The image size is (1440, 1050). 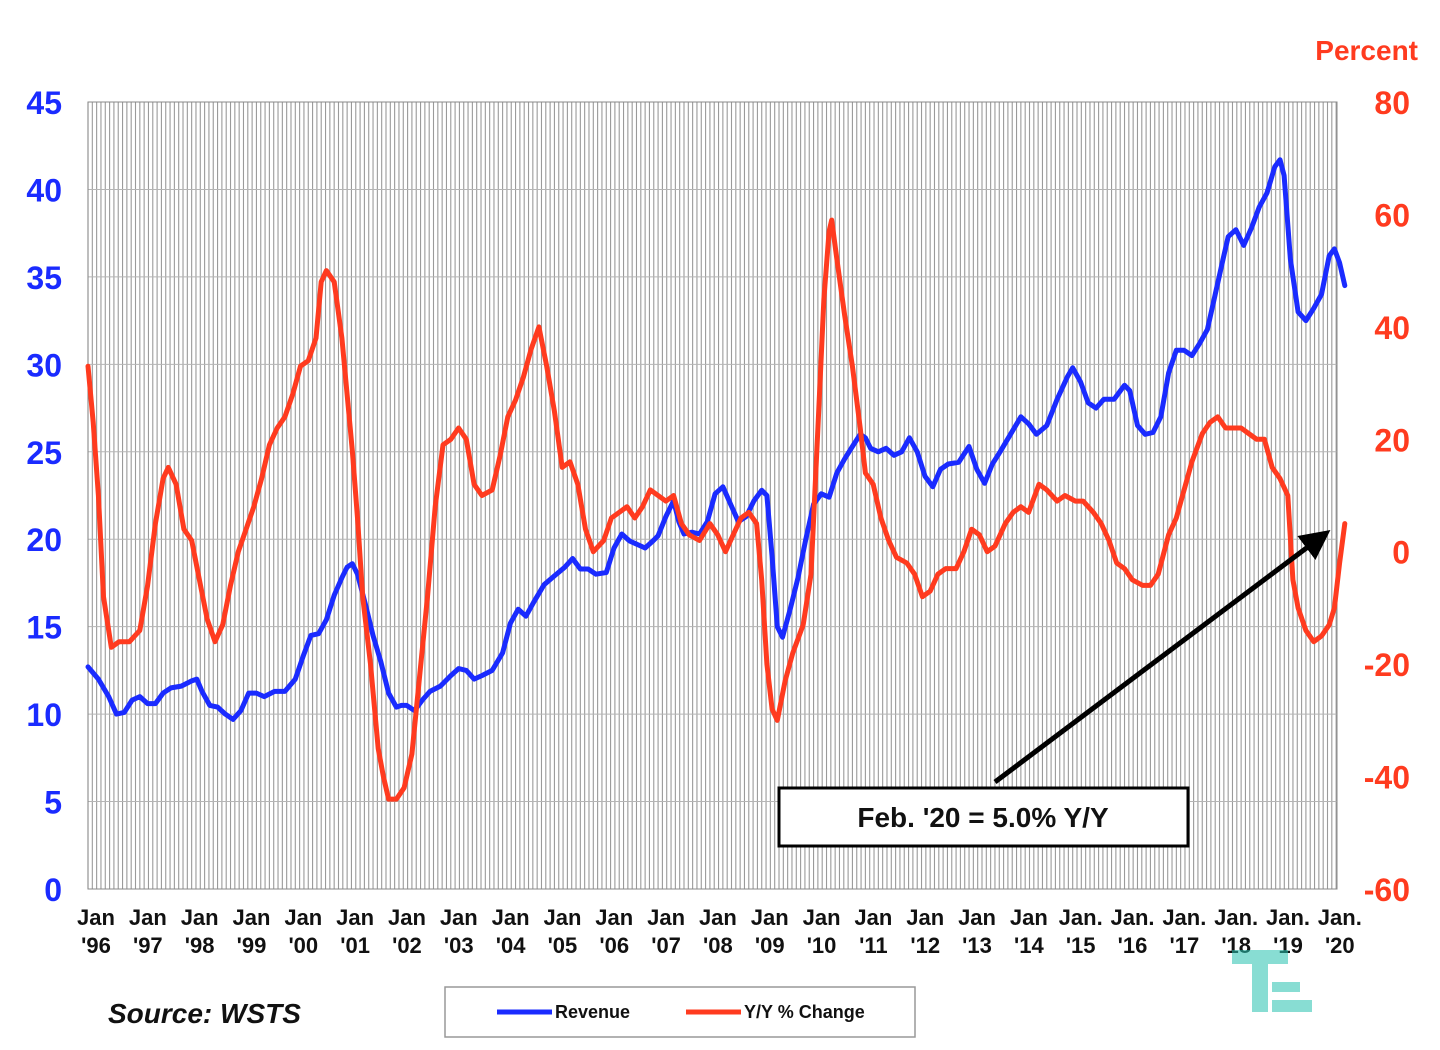 I want to click on x-tick-label-year: '11, so click(x=873, y=945).